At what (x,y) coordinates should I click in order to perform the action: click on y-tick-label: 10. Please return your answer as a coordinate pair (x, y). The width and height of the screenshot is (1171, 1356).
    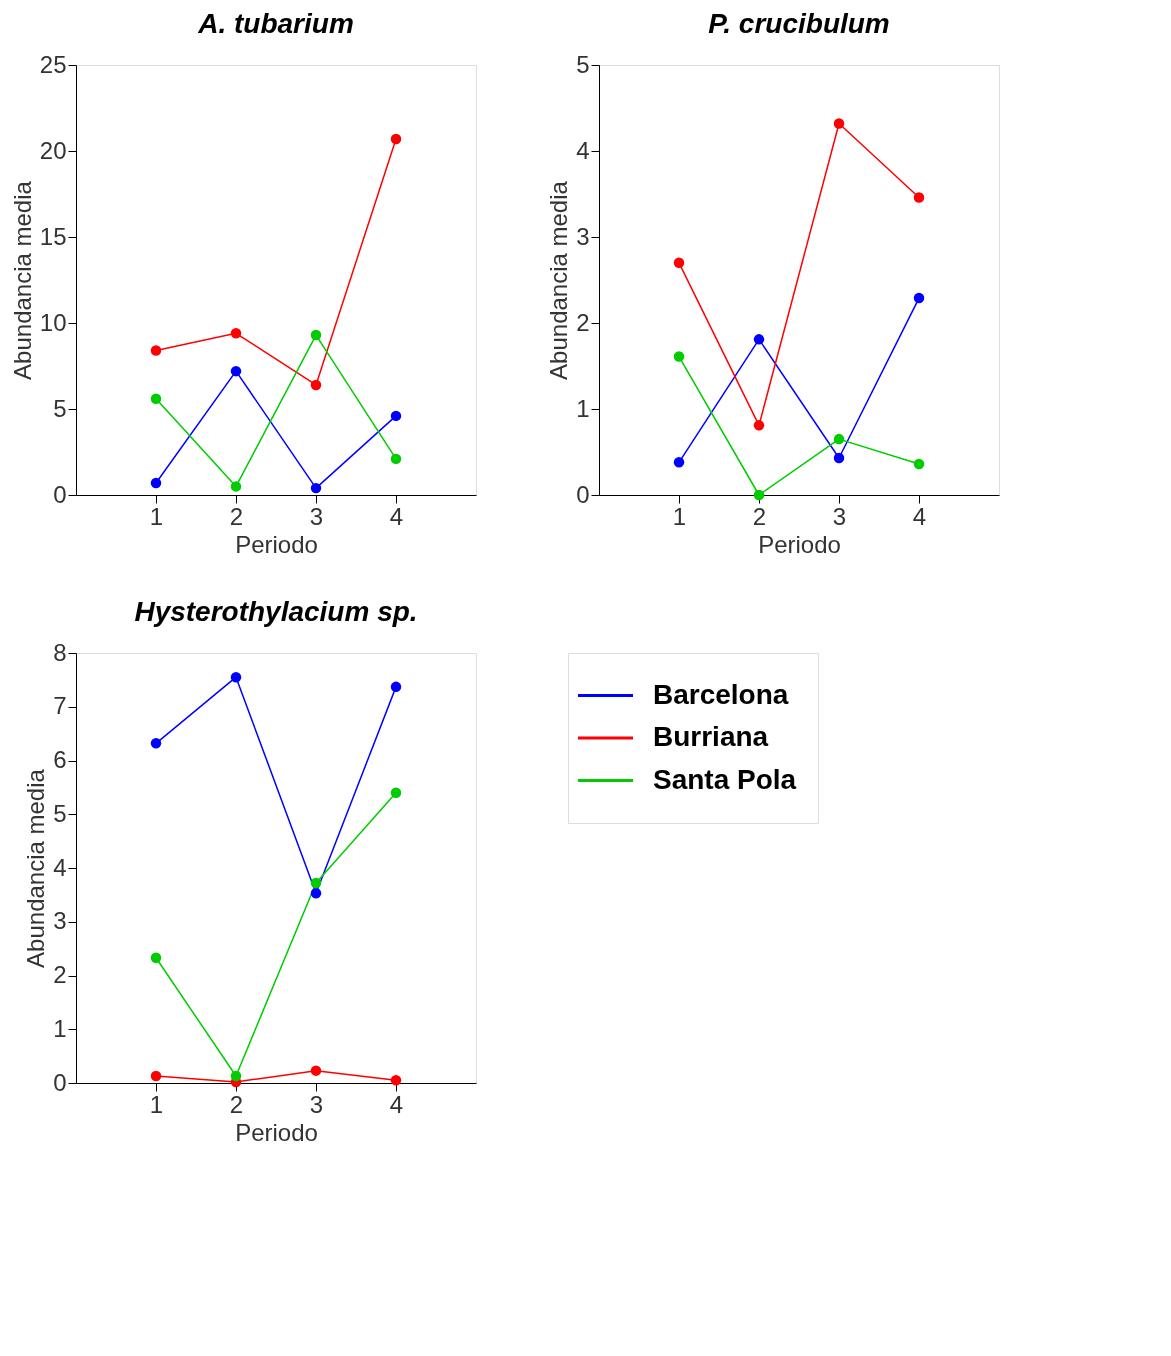
    Looking at the image, I should click on (53, 322).